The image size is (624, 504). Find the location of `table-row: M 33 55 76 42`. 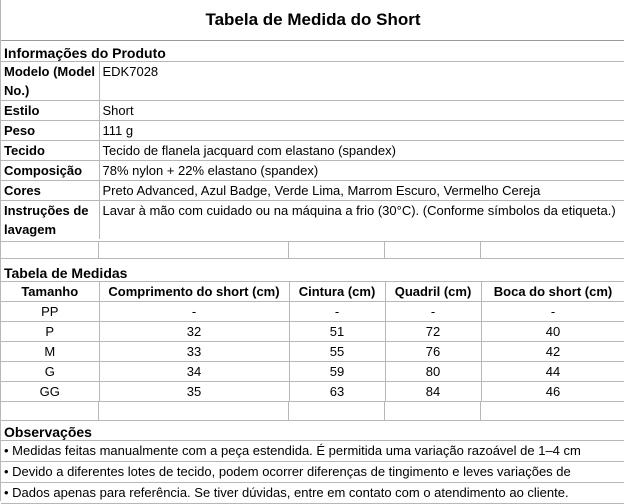

table-row: M 33 55 76 42 is located at coordinates (312, 351).